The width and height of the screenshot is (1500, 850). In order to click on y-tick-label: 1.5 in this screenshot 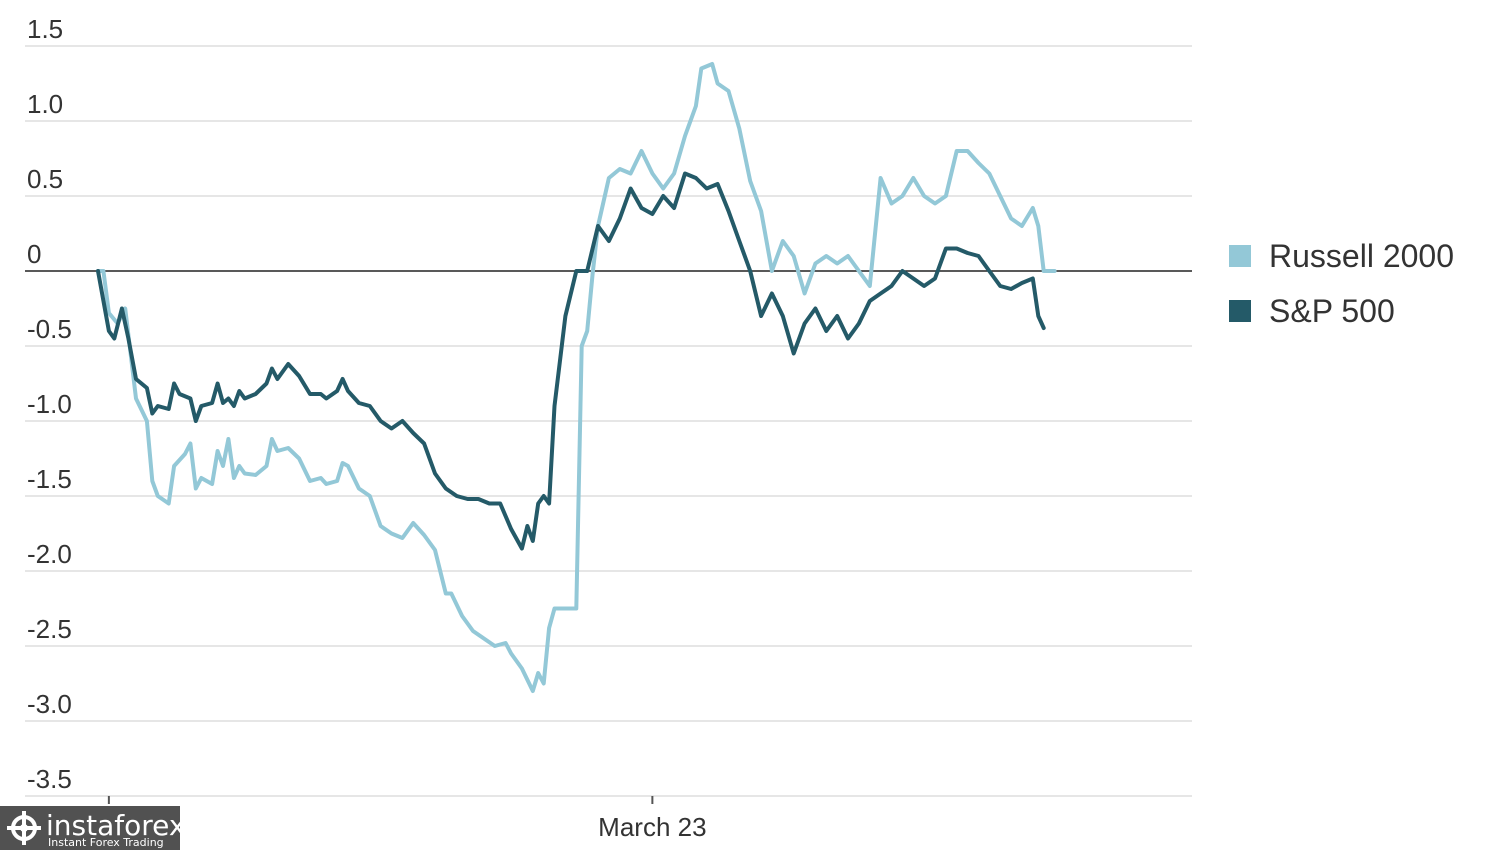, I will do `click(45, 29)`.